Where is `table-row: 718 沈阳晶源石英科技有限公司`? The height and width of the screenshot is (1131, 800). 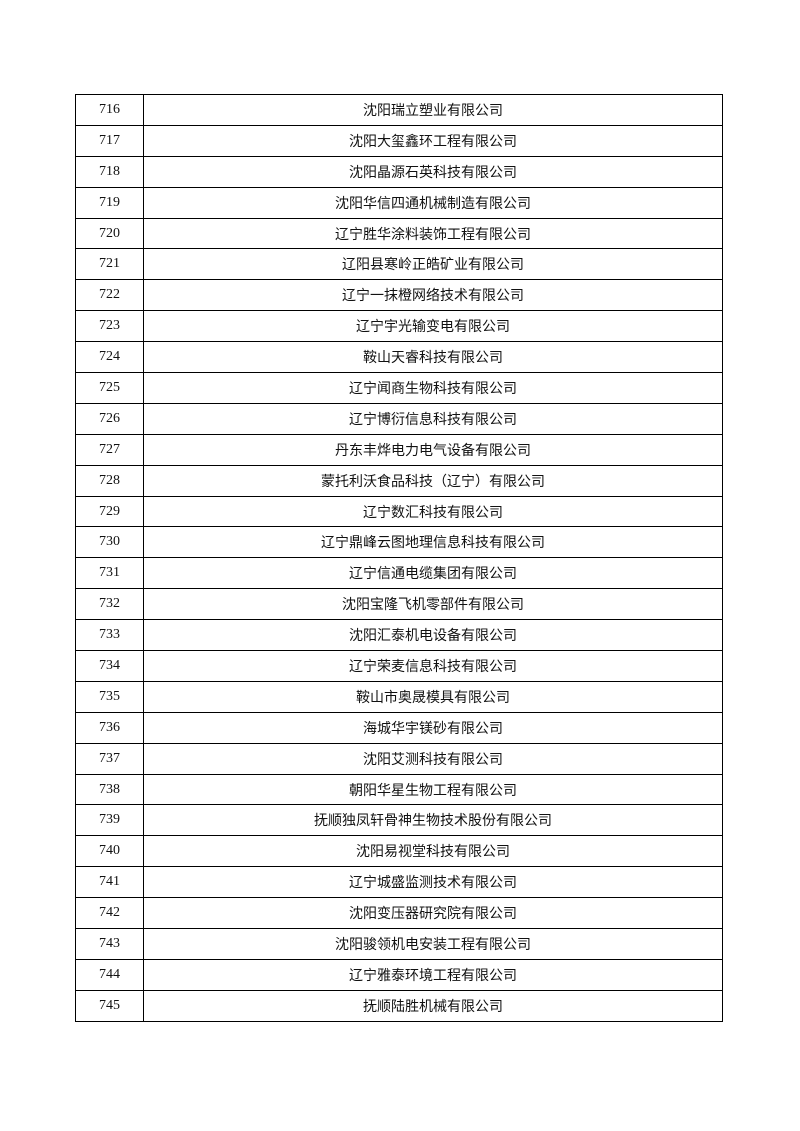 table-row: 718 沈阳晶源石英科技有限公司 is located at coordinates (399, 171).